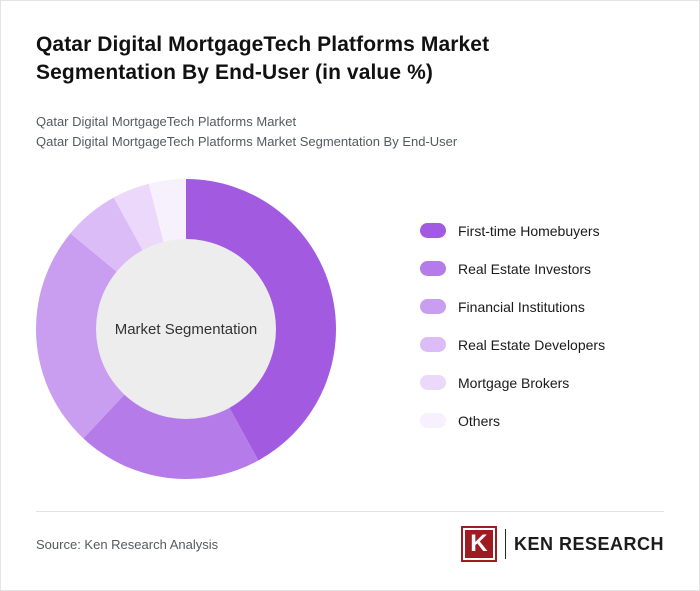  Describe the element at coordinates (529, 230) in the screenshot. I see `legend-label: First-time Homebuyers` at that location.